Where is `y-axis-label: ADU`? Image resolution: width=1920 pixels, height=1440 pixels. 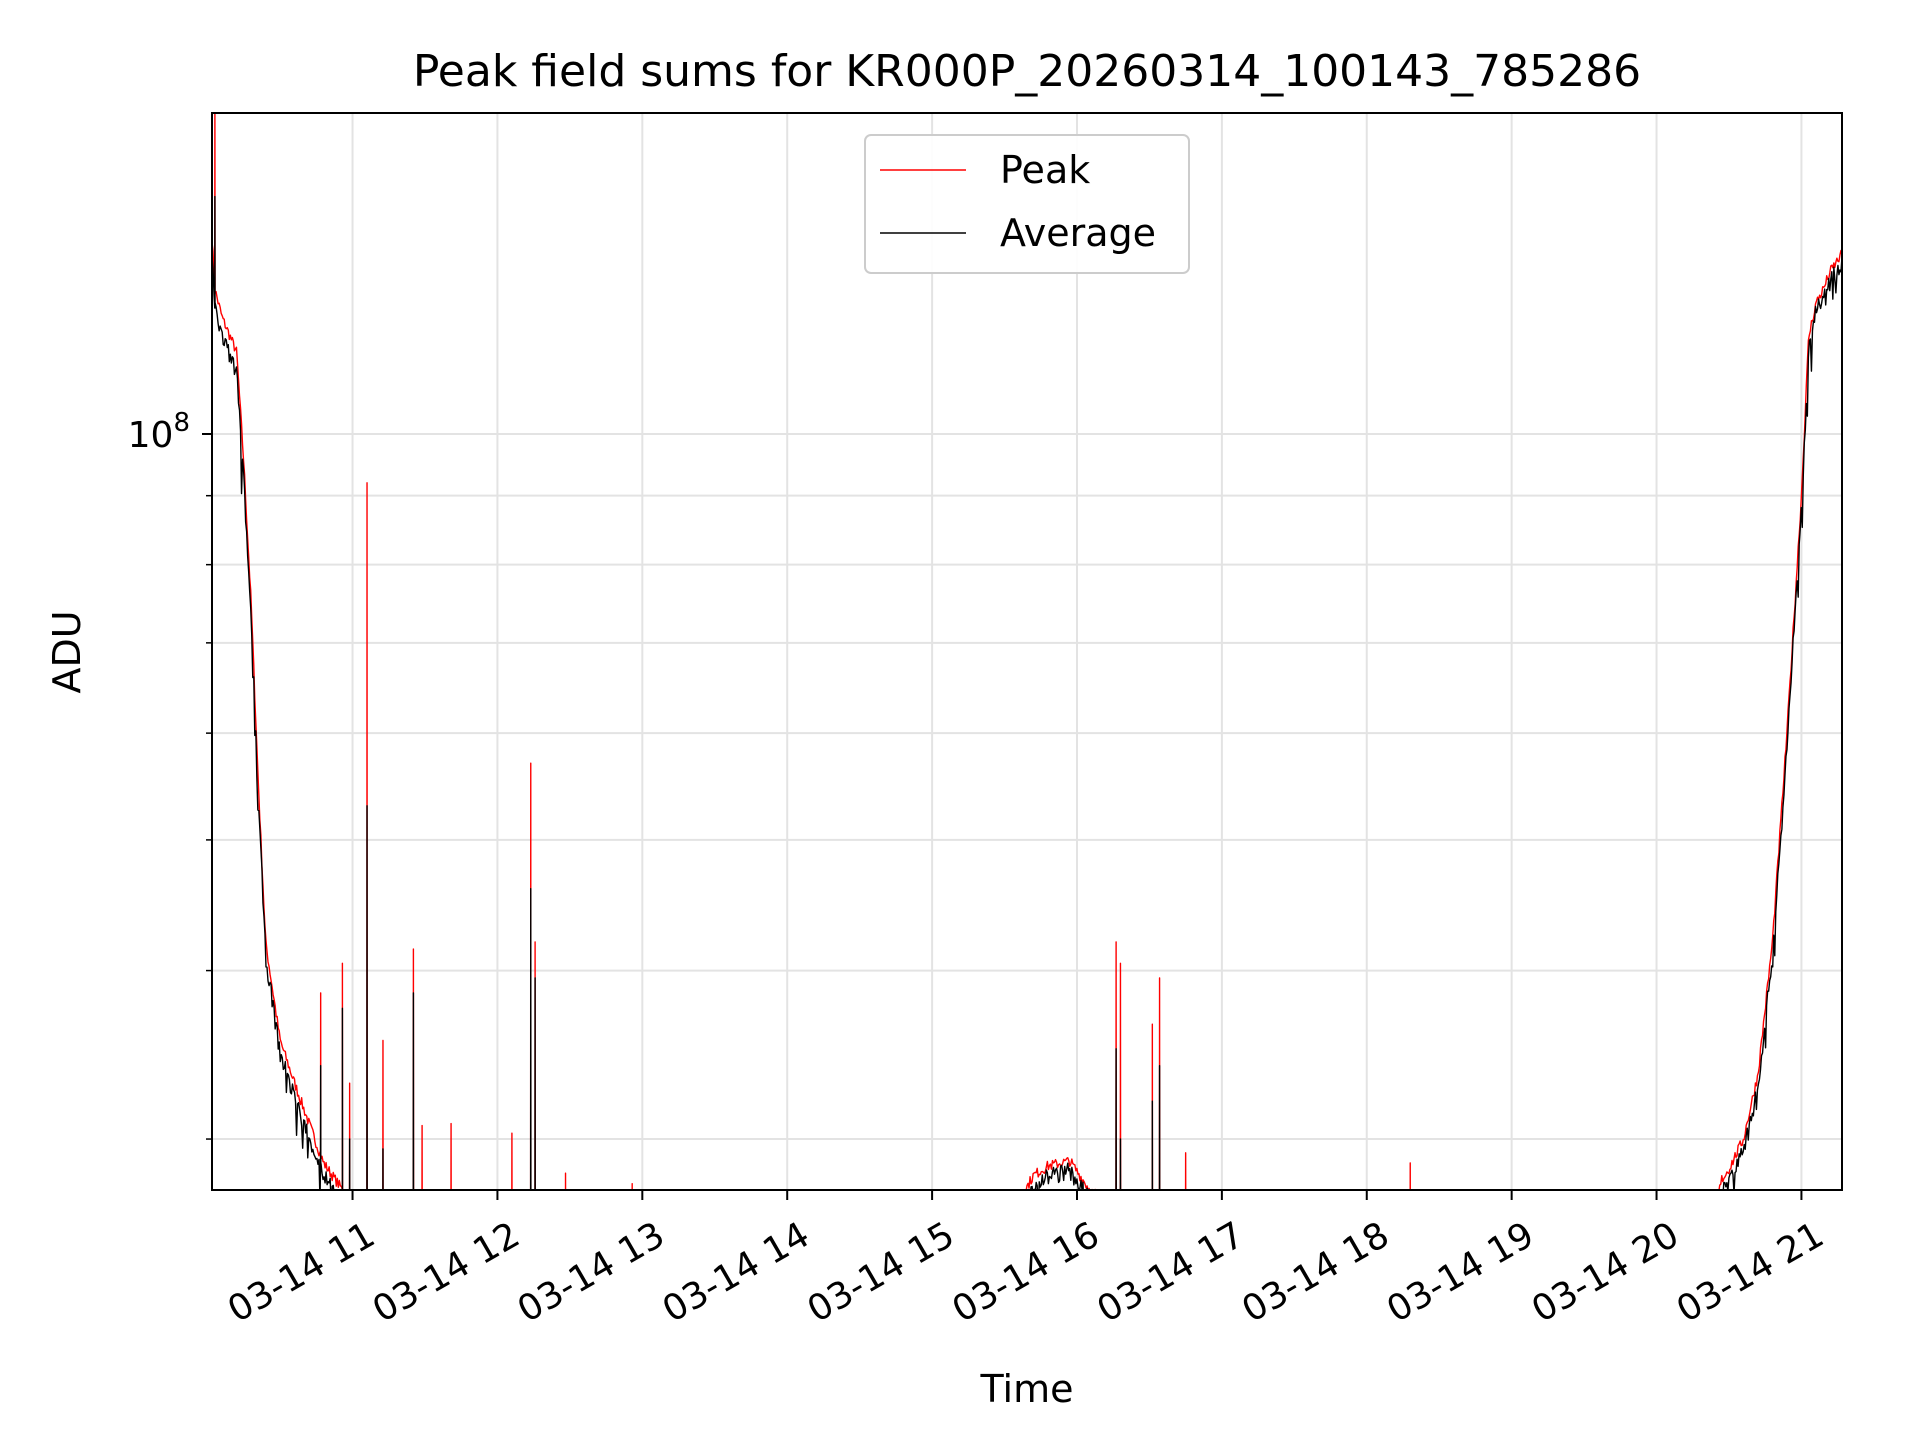 y-axis-label: ADU is located at coordinates (67, 651).